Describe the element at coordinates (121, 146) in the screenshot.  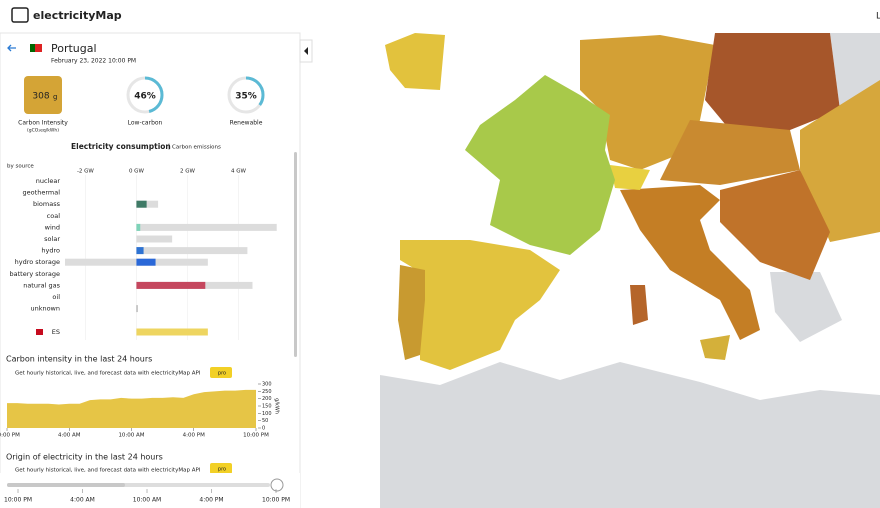
I see `tab-active: Electricity consumption` at that location.